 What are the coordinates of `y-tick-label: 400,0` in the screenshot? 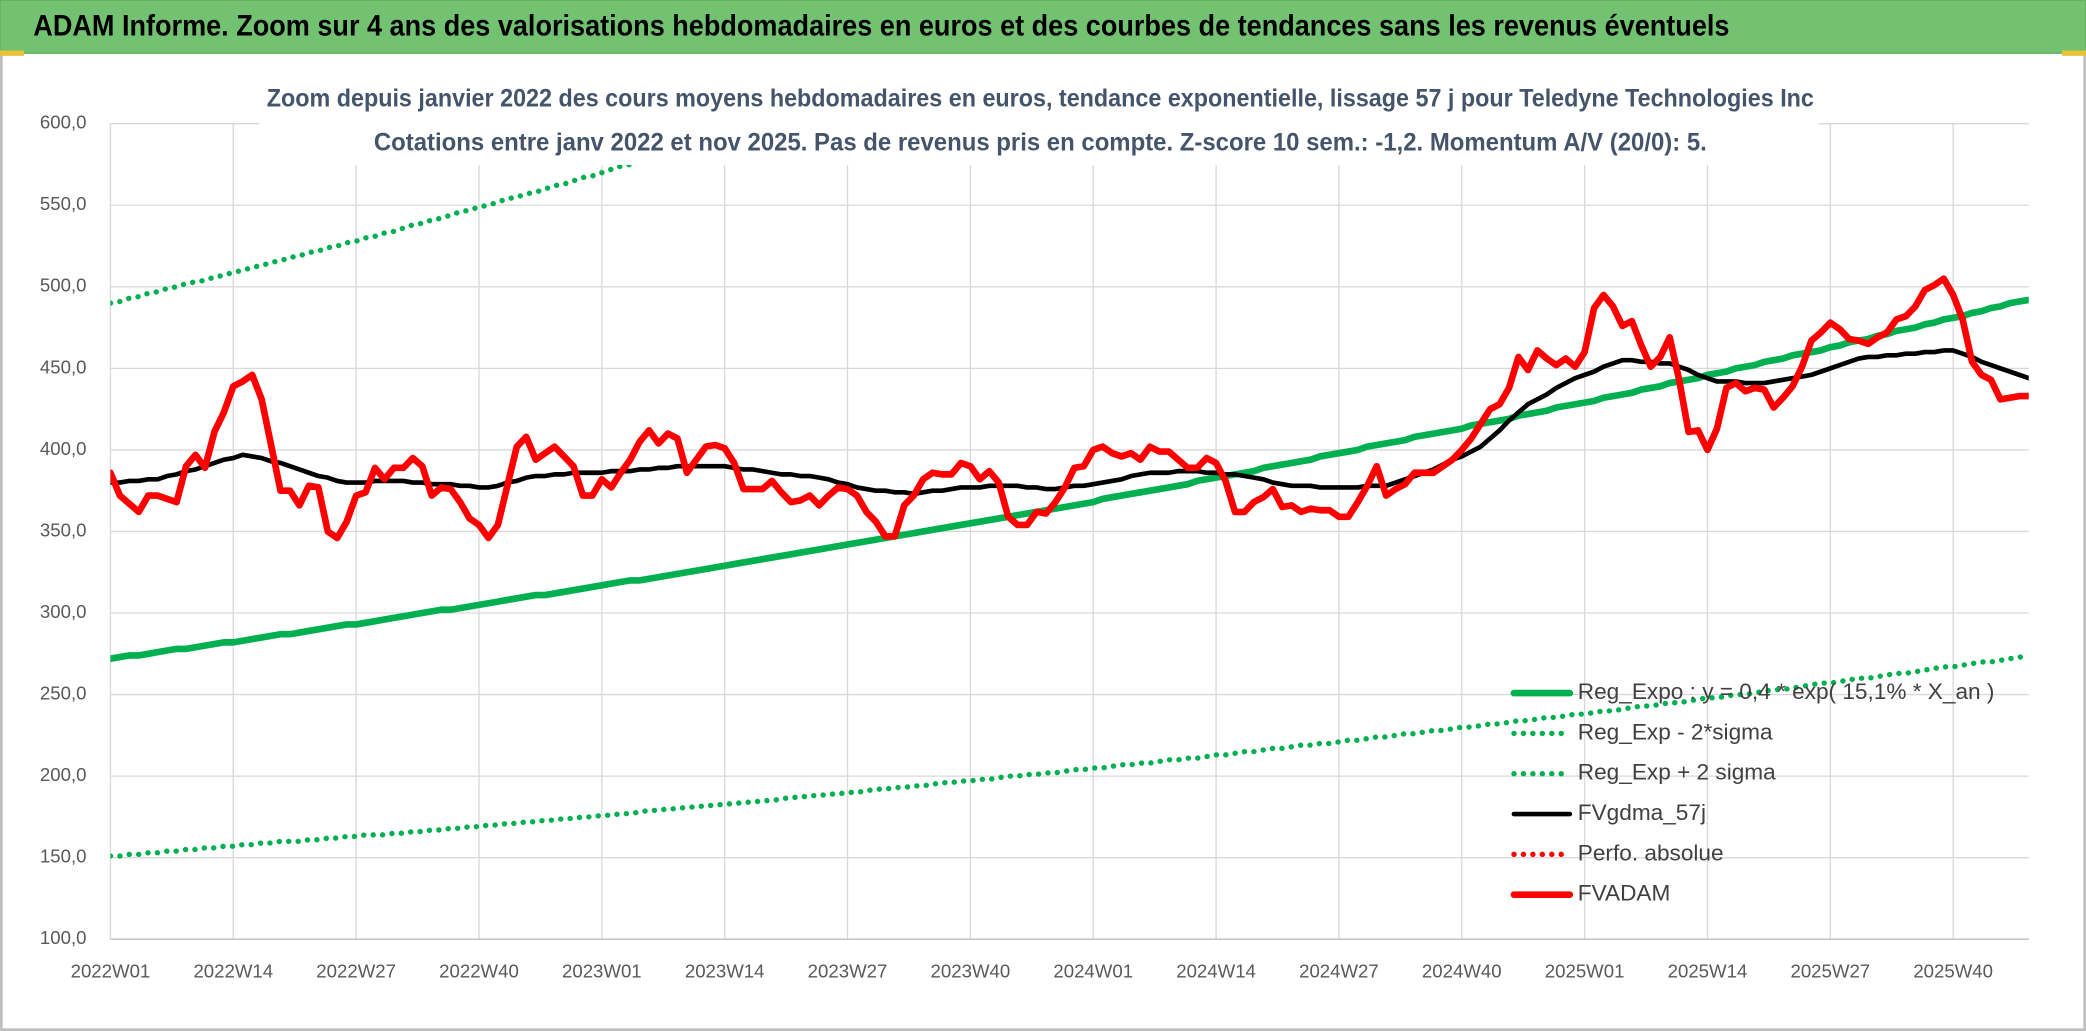 It's located at (63, 448).